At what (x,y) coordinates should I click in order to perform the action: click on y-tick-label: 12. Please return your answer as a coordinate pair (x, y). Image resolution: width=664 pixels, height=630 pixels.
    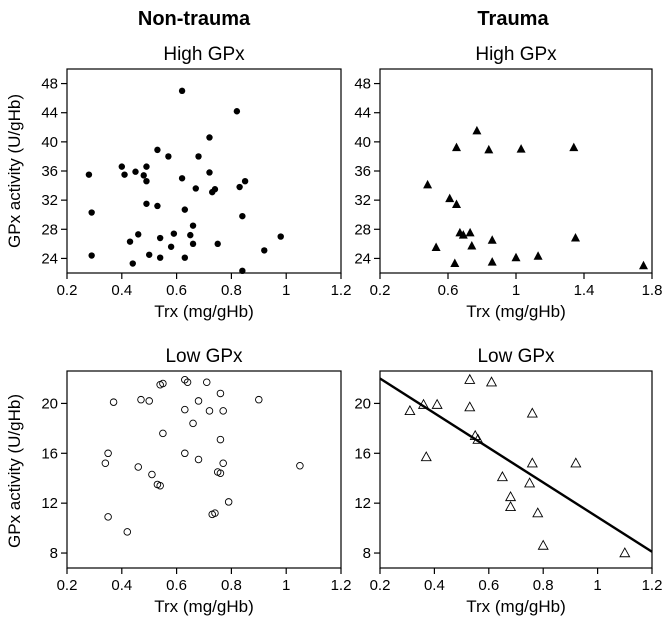
    Looking at the image, I should click on (49, 503).